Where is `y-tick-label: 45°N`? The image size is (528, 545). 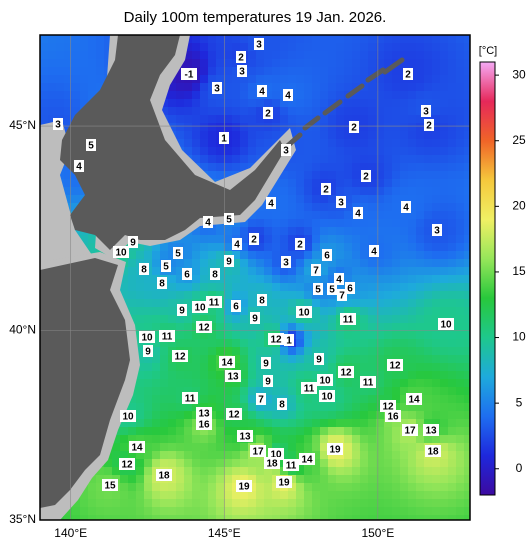 y-tick-label: 45°N is located at coordinates (22, 125).